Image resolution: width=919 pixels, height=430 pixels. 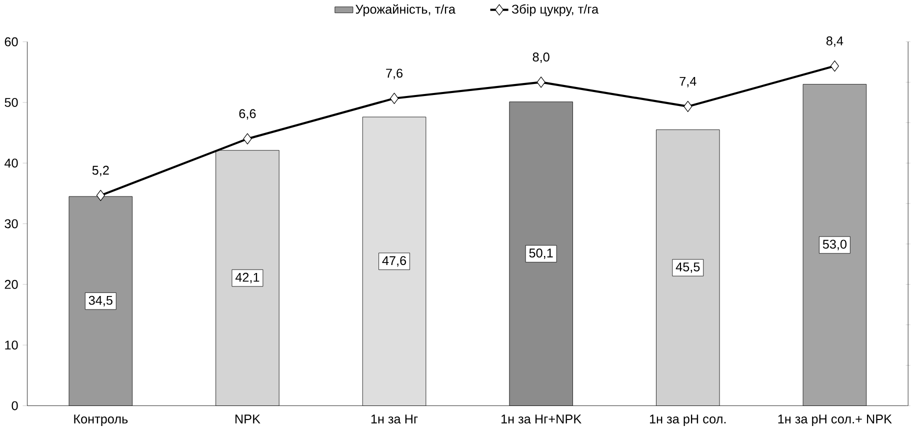 I want to click on data-label: 50,1, so click(x=541, y=253).